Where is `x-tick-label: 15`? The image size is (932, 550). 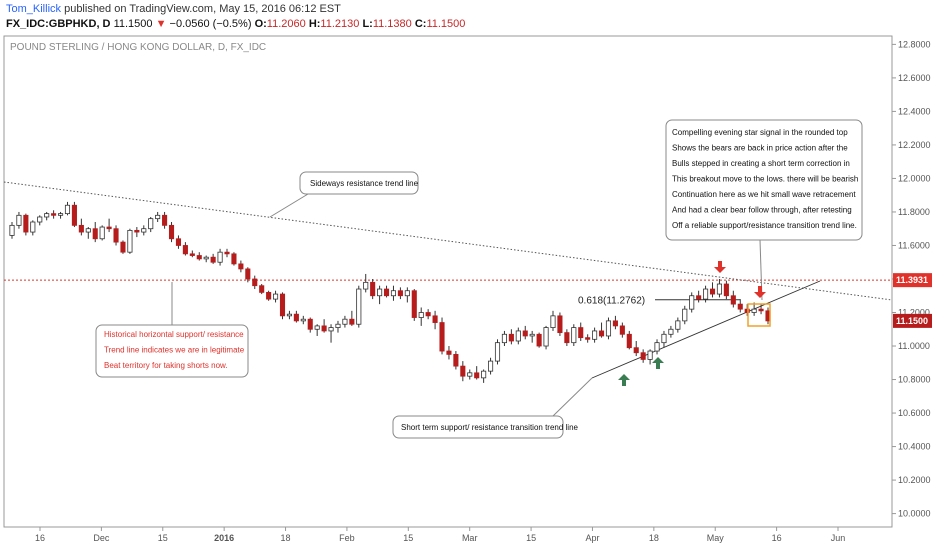
x-tick-label: 15 is located at coordinates (163, 538).